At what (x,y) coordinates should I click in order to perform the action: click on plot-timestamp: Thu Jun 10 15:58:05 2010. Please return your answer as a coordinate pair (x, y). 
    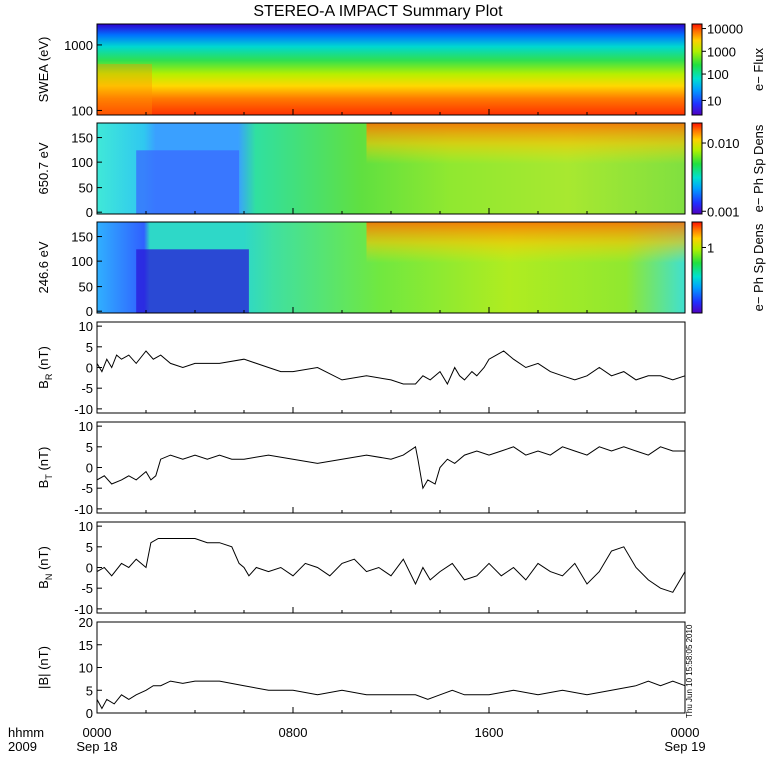
    Looking at the image, I should click on (689, 671).